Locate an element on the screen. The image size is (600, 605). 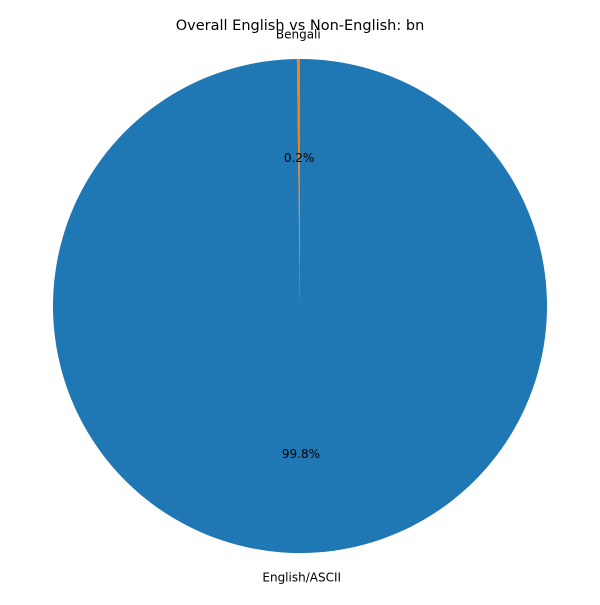
slice-percent-1: 99.8% is located at coordinates (301, 454).